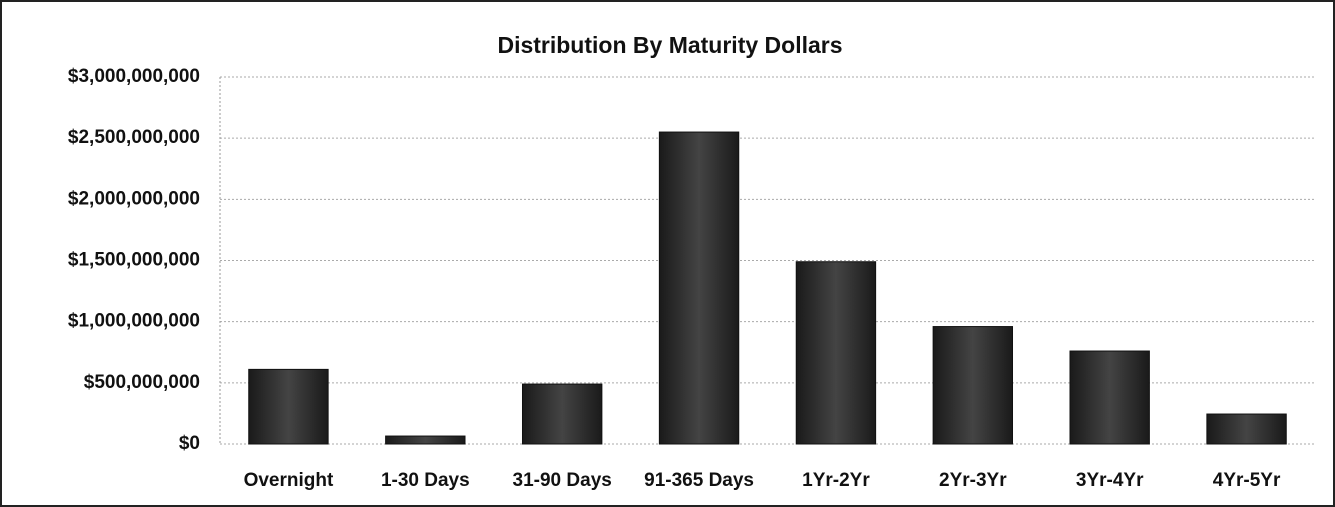 The width and height of the screenshot is (1335, 507). Describe the element at coordinates (562, 480) in the screenshot. I see `x-tick-label: 31-90 Days` at that location.